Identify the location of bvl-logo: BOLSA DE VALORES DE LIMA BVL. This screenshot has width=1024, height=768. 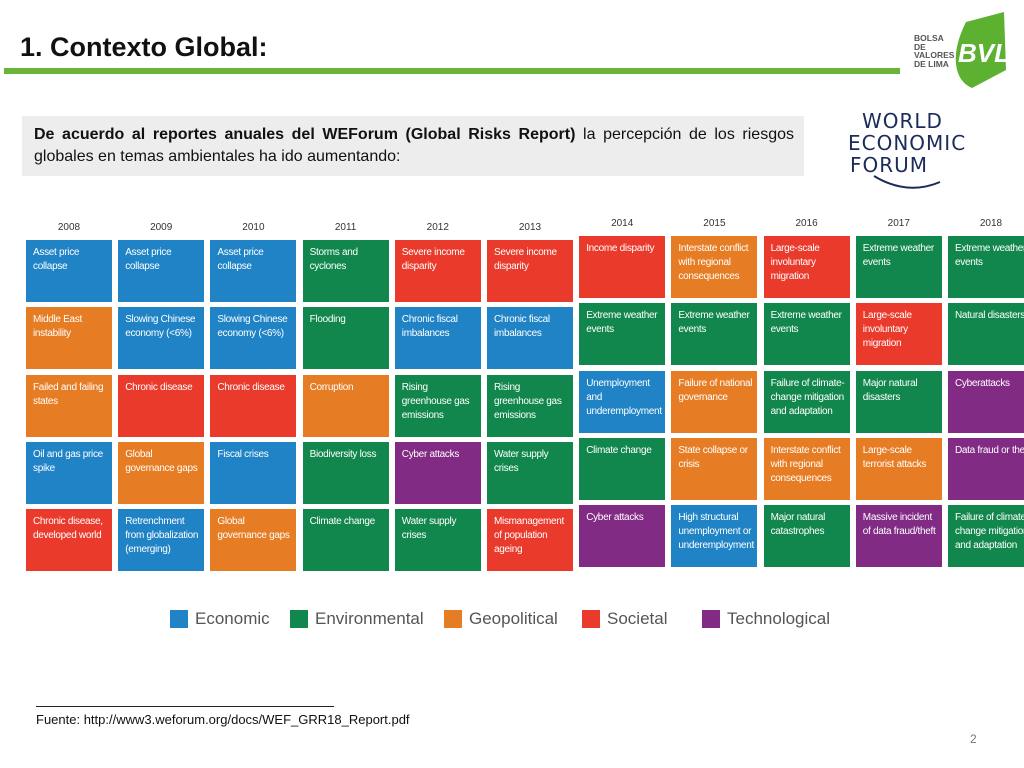
(960, 50).